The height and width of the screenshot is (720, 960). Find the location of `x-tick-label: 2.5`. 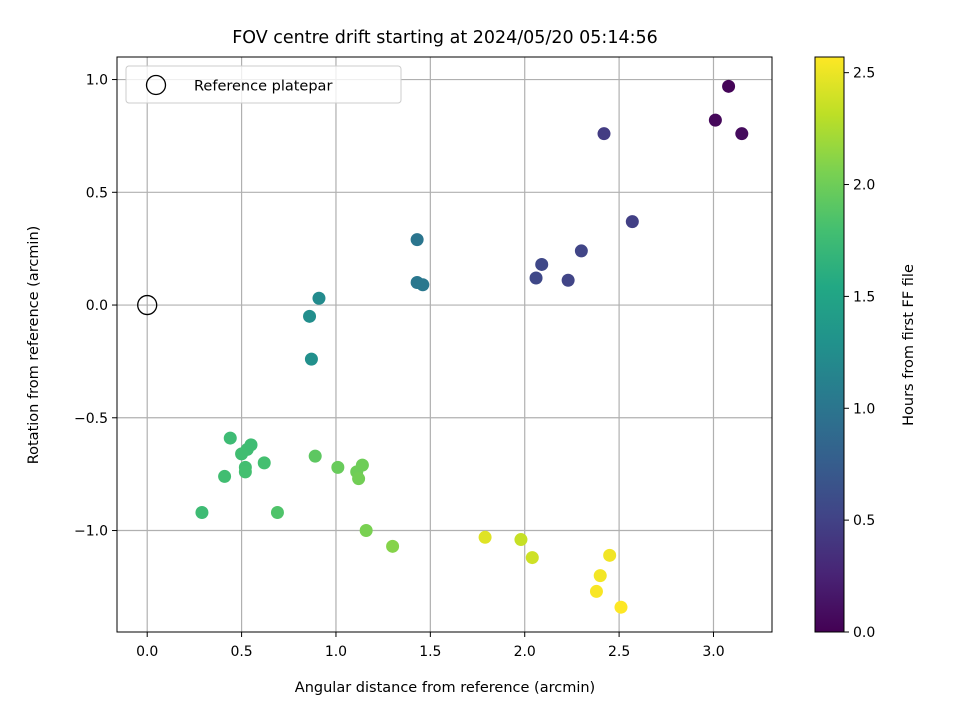

x-tick-label: 2.5 is located at coordinates (619, 652).